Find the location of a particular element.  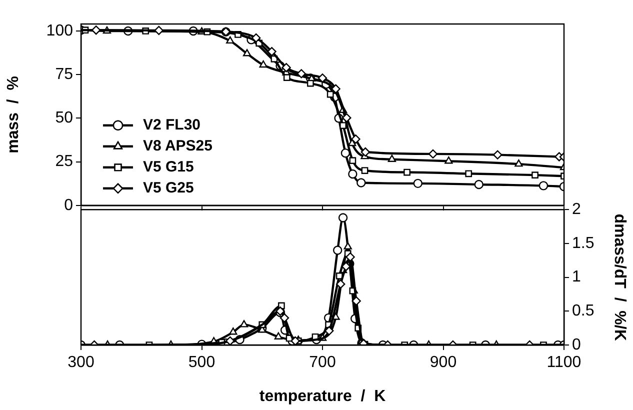

y-tick-label: 50 is located at coordinates (64, 118).